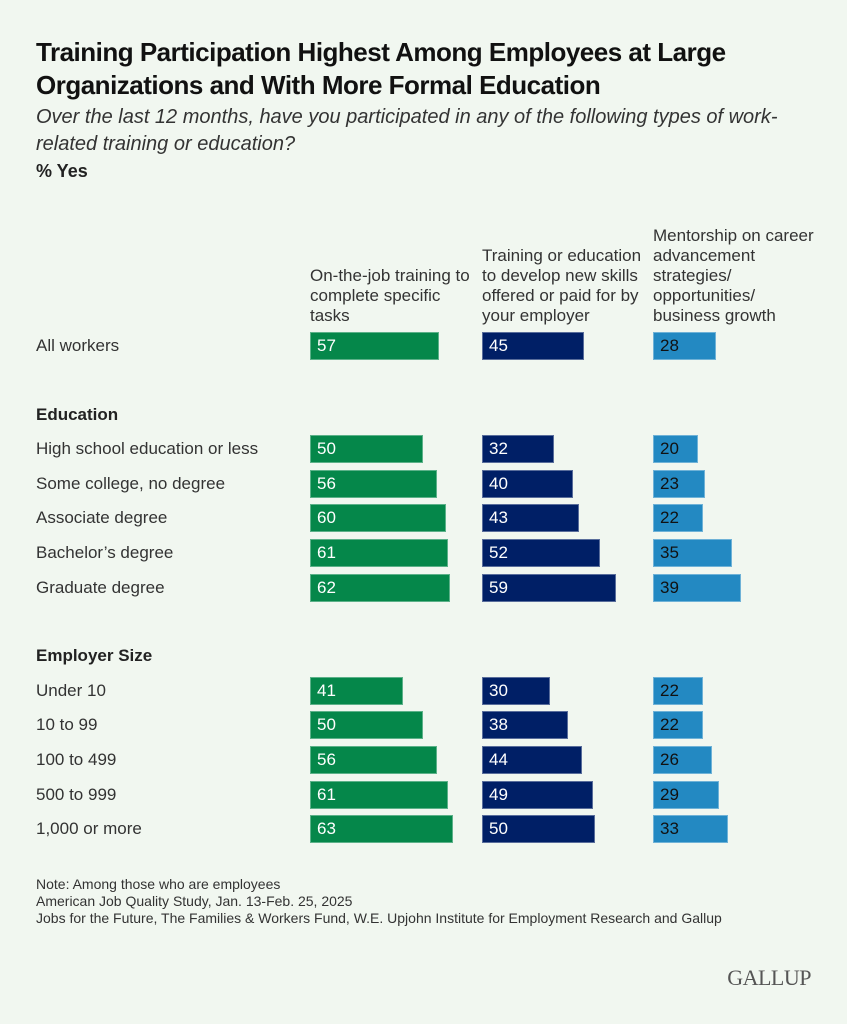 Image resolution: width=847 pixels, height=1024 pixels. What do you see at coordinates (77, 414) in the screenshot?
I see `section-heading: Education` at bounding box center [77, 414].